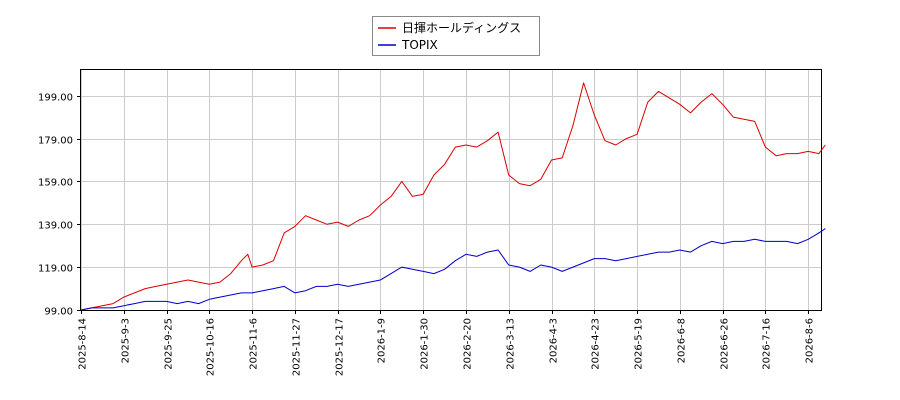  Describe the element at coordinates (55, 269) in the screenshot. I see `y-tick-label: 119.00` at that location.